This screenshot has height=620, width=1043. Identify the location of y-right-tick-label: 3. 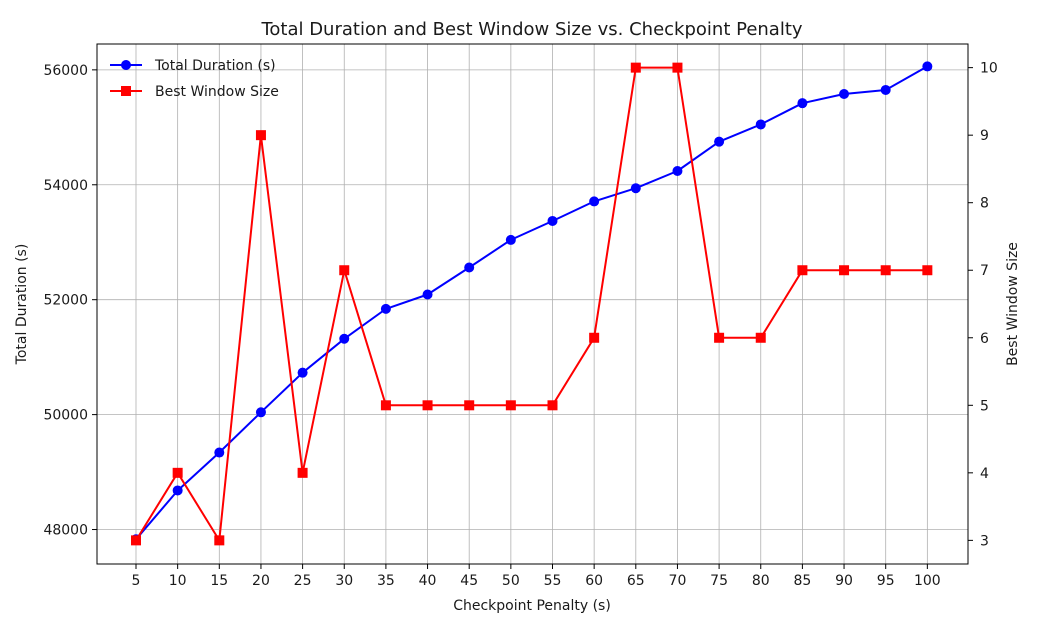
(984, 541).